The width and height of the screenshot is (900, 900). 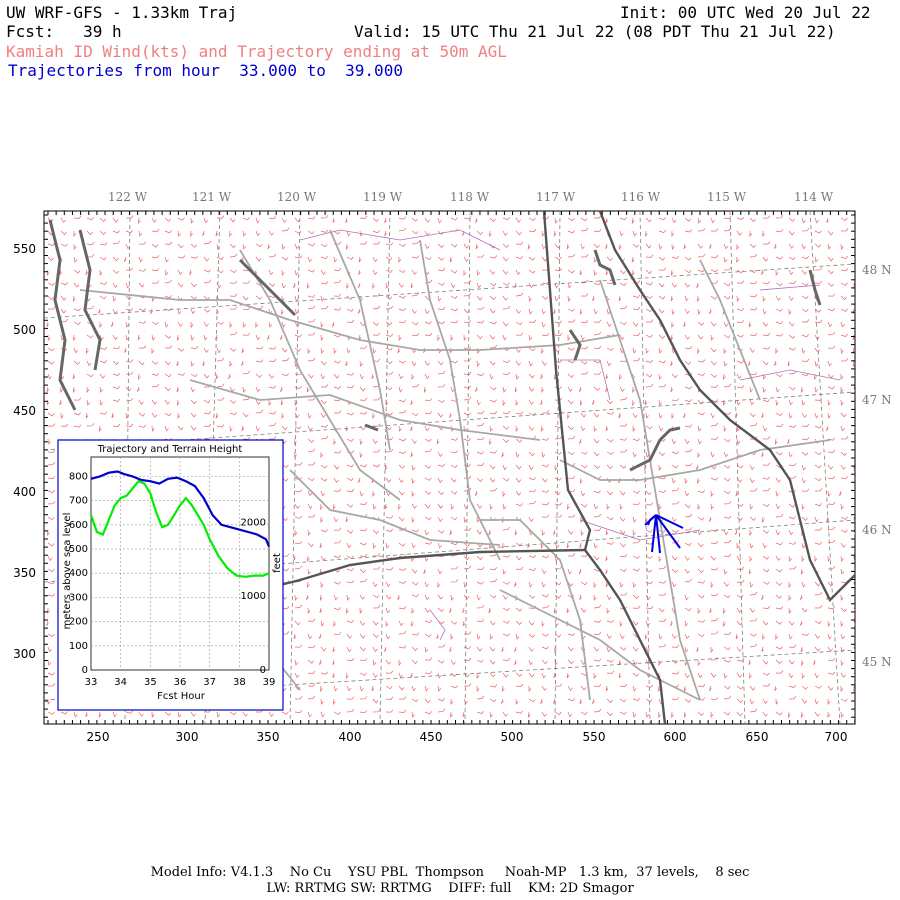 I want to click on inset-left-tick: 400, so click(x=78, y=573).